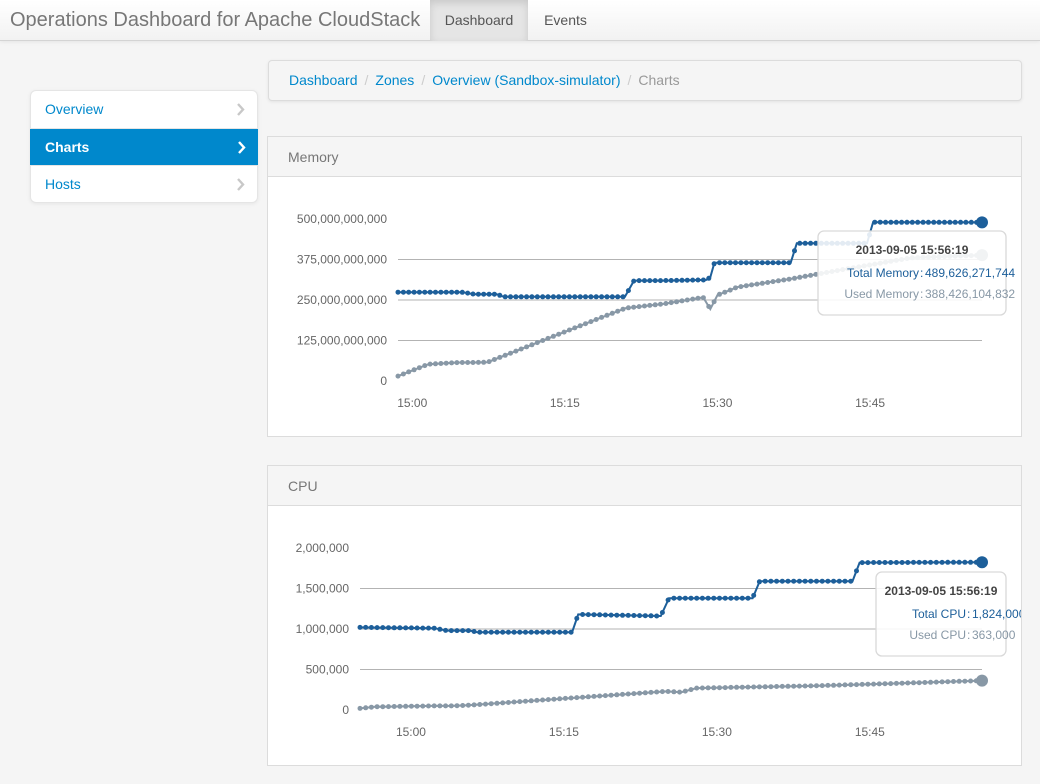 The width and height of the screenshot is (1040, 784). Describe the element at coordinates (479, 20) in the screenshot. I see `tab-dashboard: Dashboard` at that location.